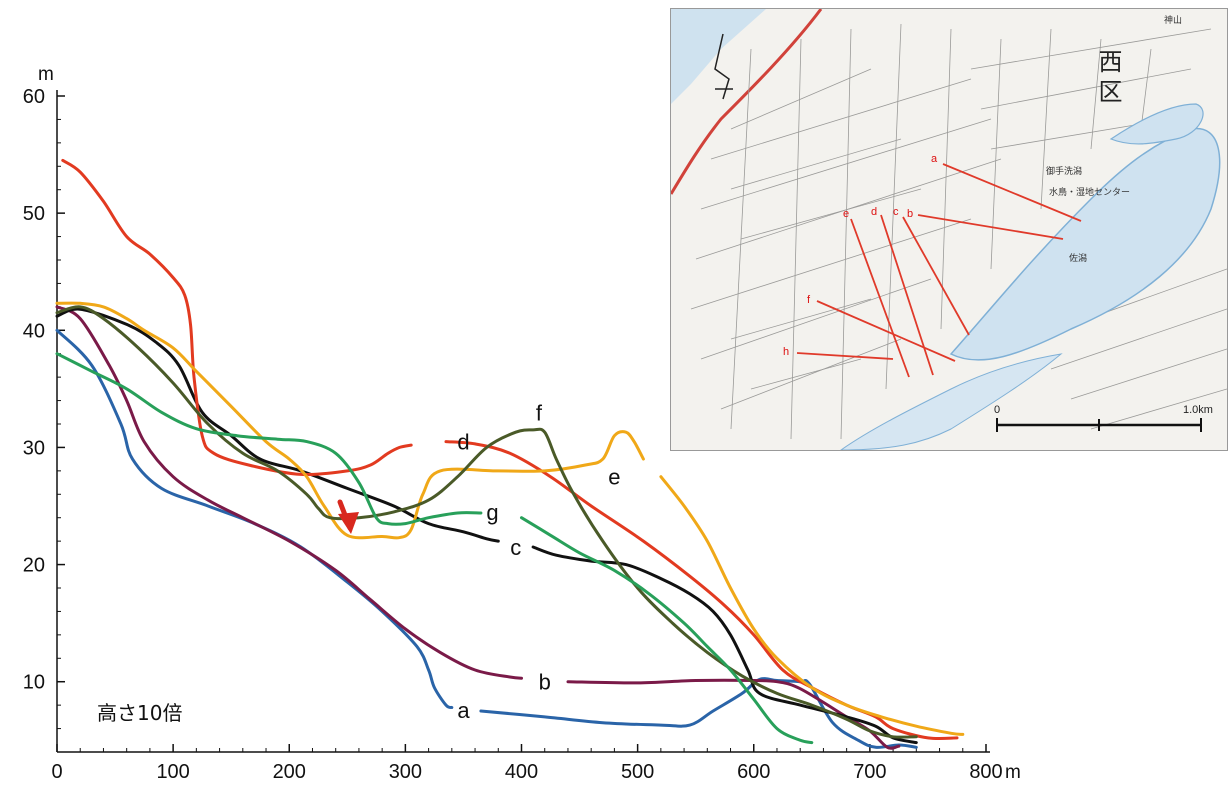  What do you see at coordinates (985, 772) in the screenshot?
I see `x-tick-label: 800` at bounding box center [985, 772].